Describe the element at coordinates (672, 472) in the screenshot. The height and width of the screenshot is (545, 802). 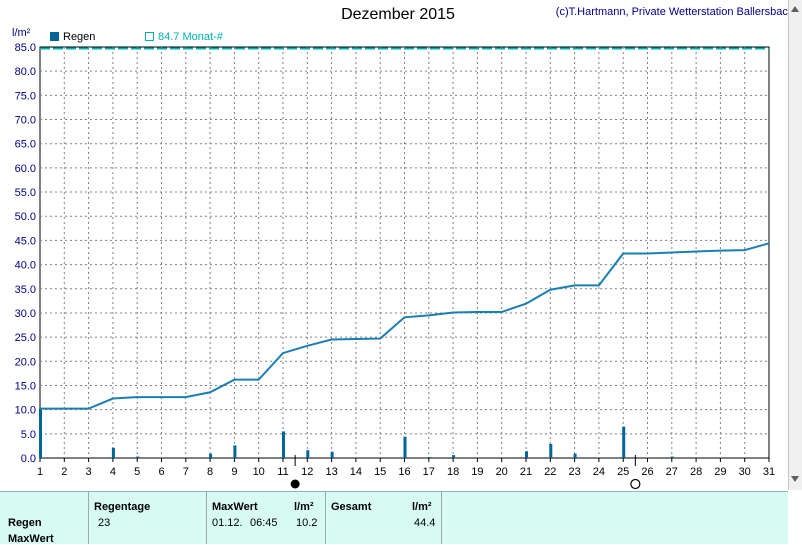
I see `x-tick-label: 27` at that location.